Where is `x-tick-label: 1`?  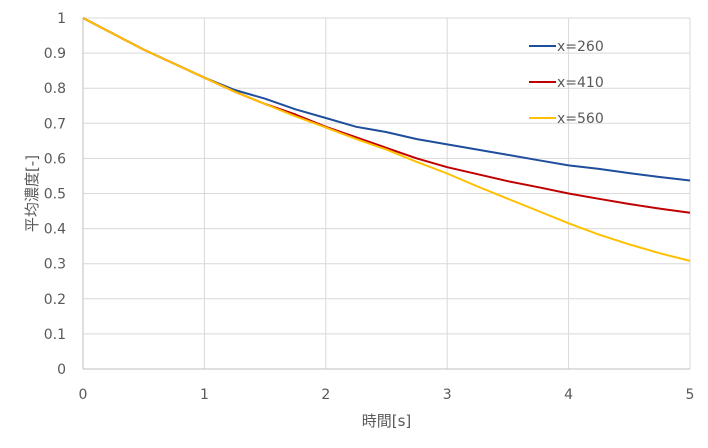
x-tick-label: 1 is located at coordinates (204, 395).